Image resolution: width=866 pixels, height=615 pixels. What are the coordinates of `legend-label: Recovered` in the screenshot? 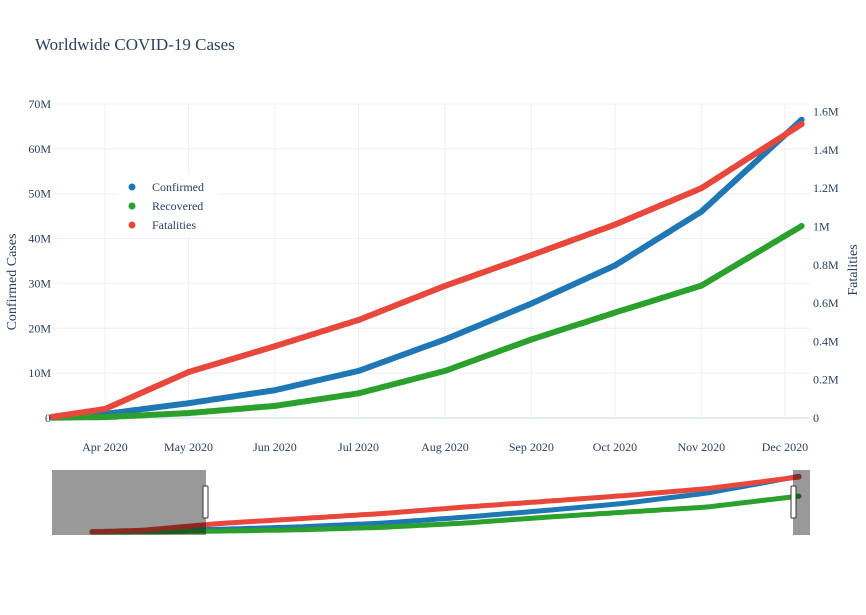 It's located at (177, 206).